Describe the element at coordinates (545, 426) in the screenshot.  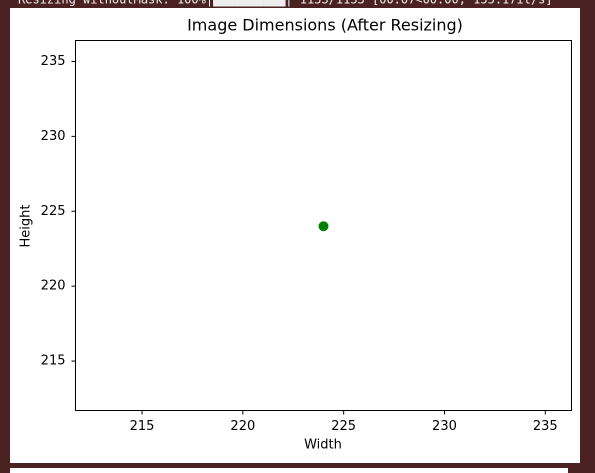
I see `x-tick-label: 235` at that location.